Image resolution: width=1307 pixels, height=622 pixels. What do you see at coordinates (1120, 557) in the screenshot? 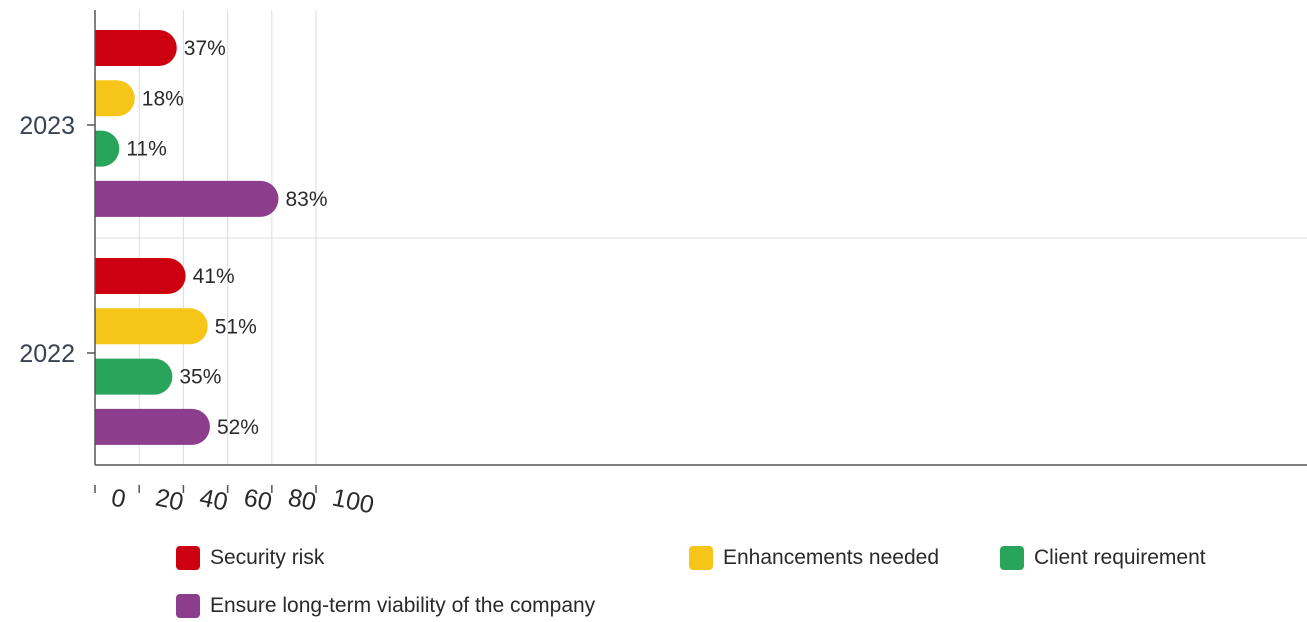
I see `legend-label: Client requirement` at bounding box center [1120, 557].